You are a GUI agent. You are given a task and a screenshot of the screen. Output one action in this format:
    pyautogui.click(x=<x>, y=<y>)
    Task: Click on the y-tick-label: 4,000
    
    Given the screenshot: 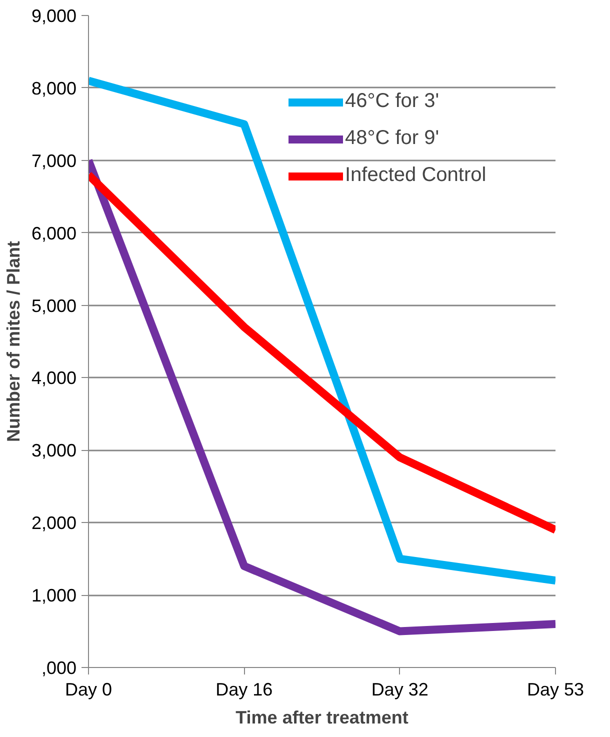 What is the action you would take?
    pyautogui.click(x=54, y=378)
    